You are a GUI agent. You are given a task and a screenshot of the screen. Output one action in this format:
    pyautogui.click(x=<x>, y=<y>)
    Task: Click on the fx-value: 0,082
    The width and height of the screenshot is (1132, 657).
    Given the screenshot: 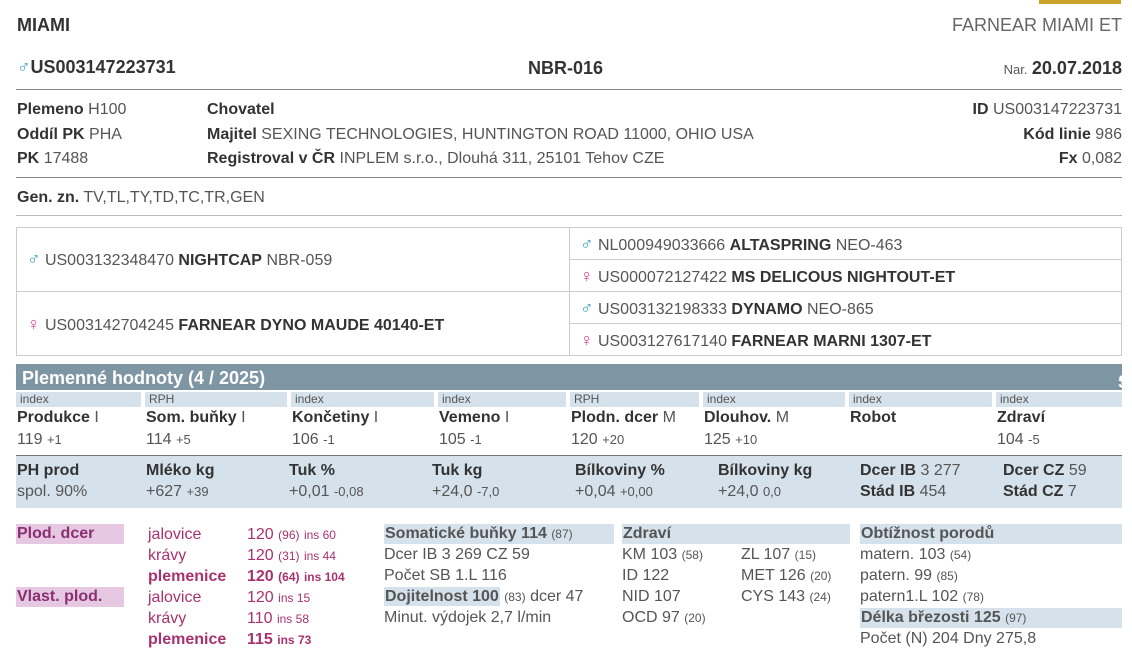 What is the action you would take?
    pyautogui.click(x=1101, y=158)
    